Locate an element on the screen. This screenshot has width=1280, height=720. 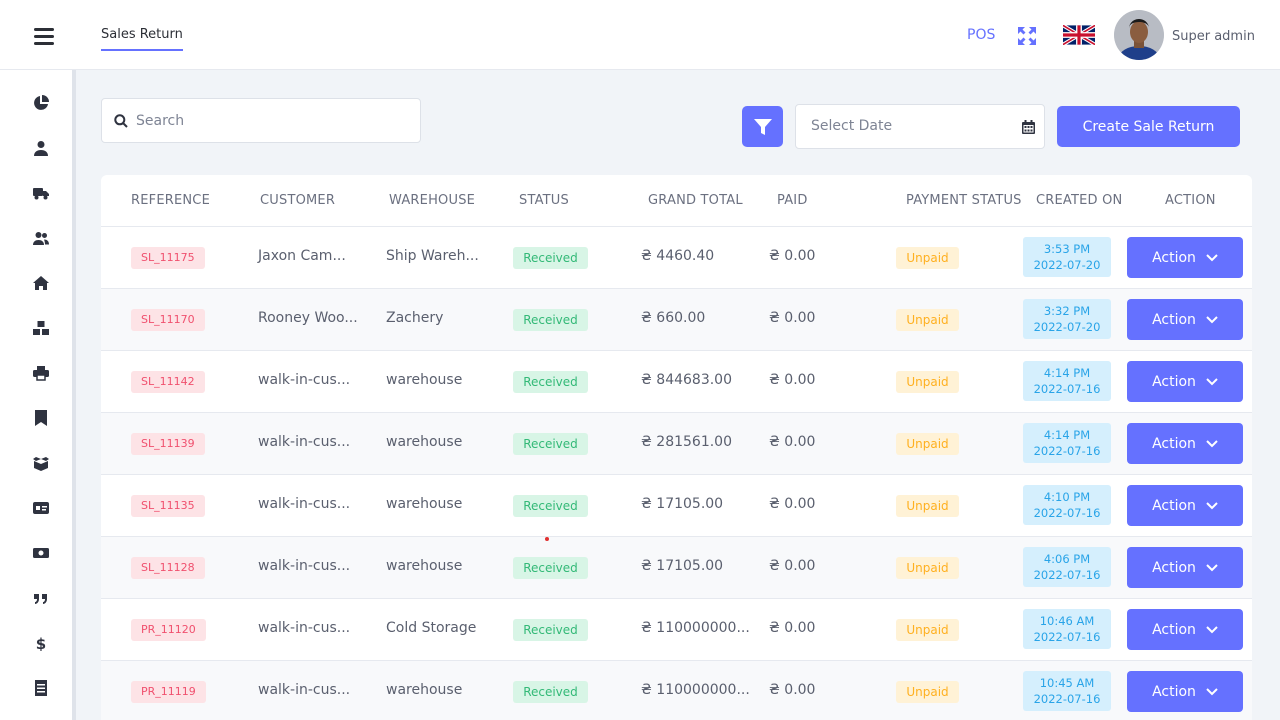
header-reference: REFERENCE is located at coordinates (171, 200).